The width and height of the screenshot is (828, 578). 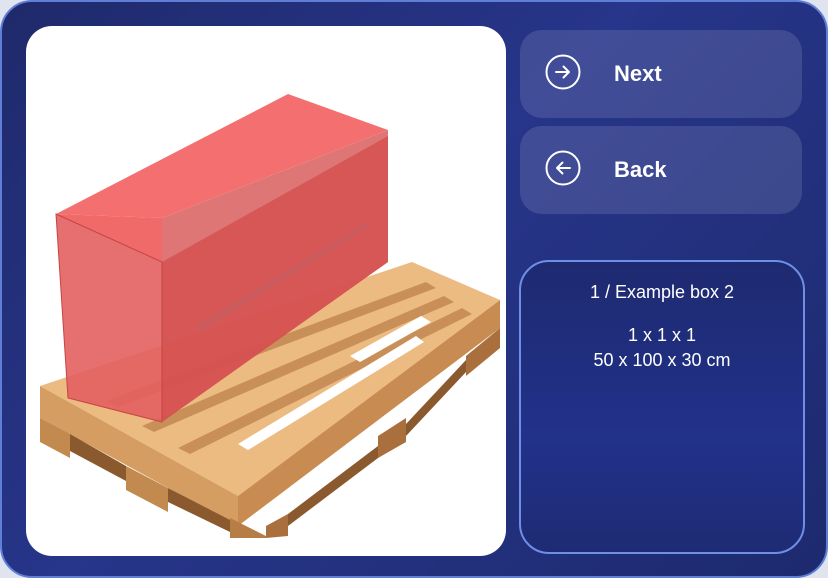 What do you see at coordinates (662, 360) in the screenshot?
I see `box-dimensions: 50 x 100 x 30 cm` at bounding box center [662, 360].